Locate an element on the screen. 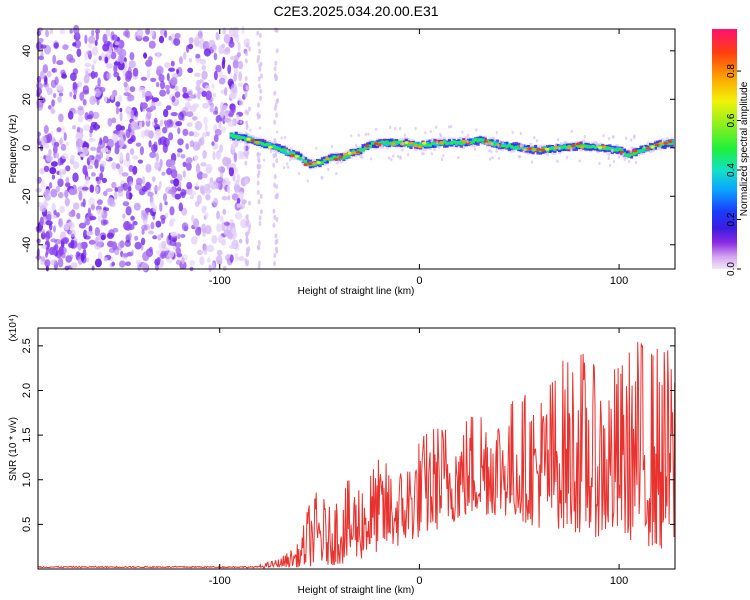 This screenshot has width=750, height=600. y-tick-label: 2.0 is located at coordinates (27, 390).